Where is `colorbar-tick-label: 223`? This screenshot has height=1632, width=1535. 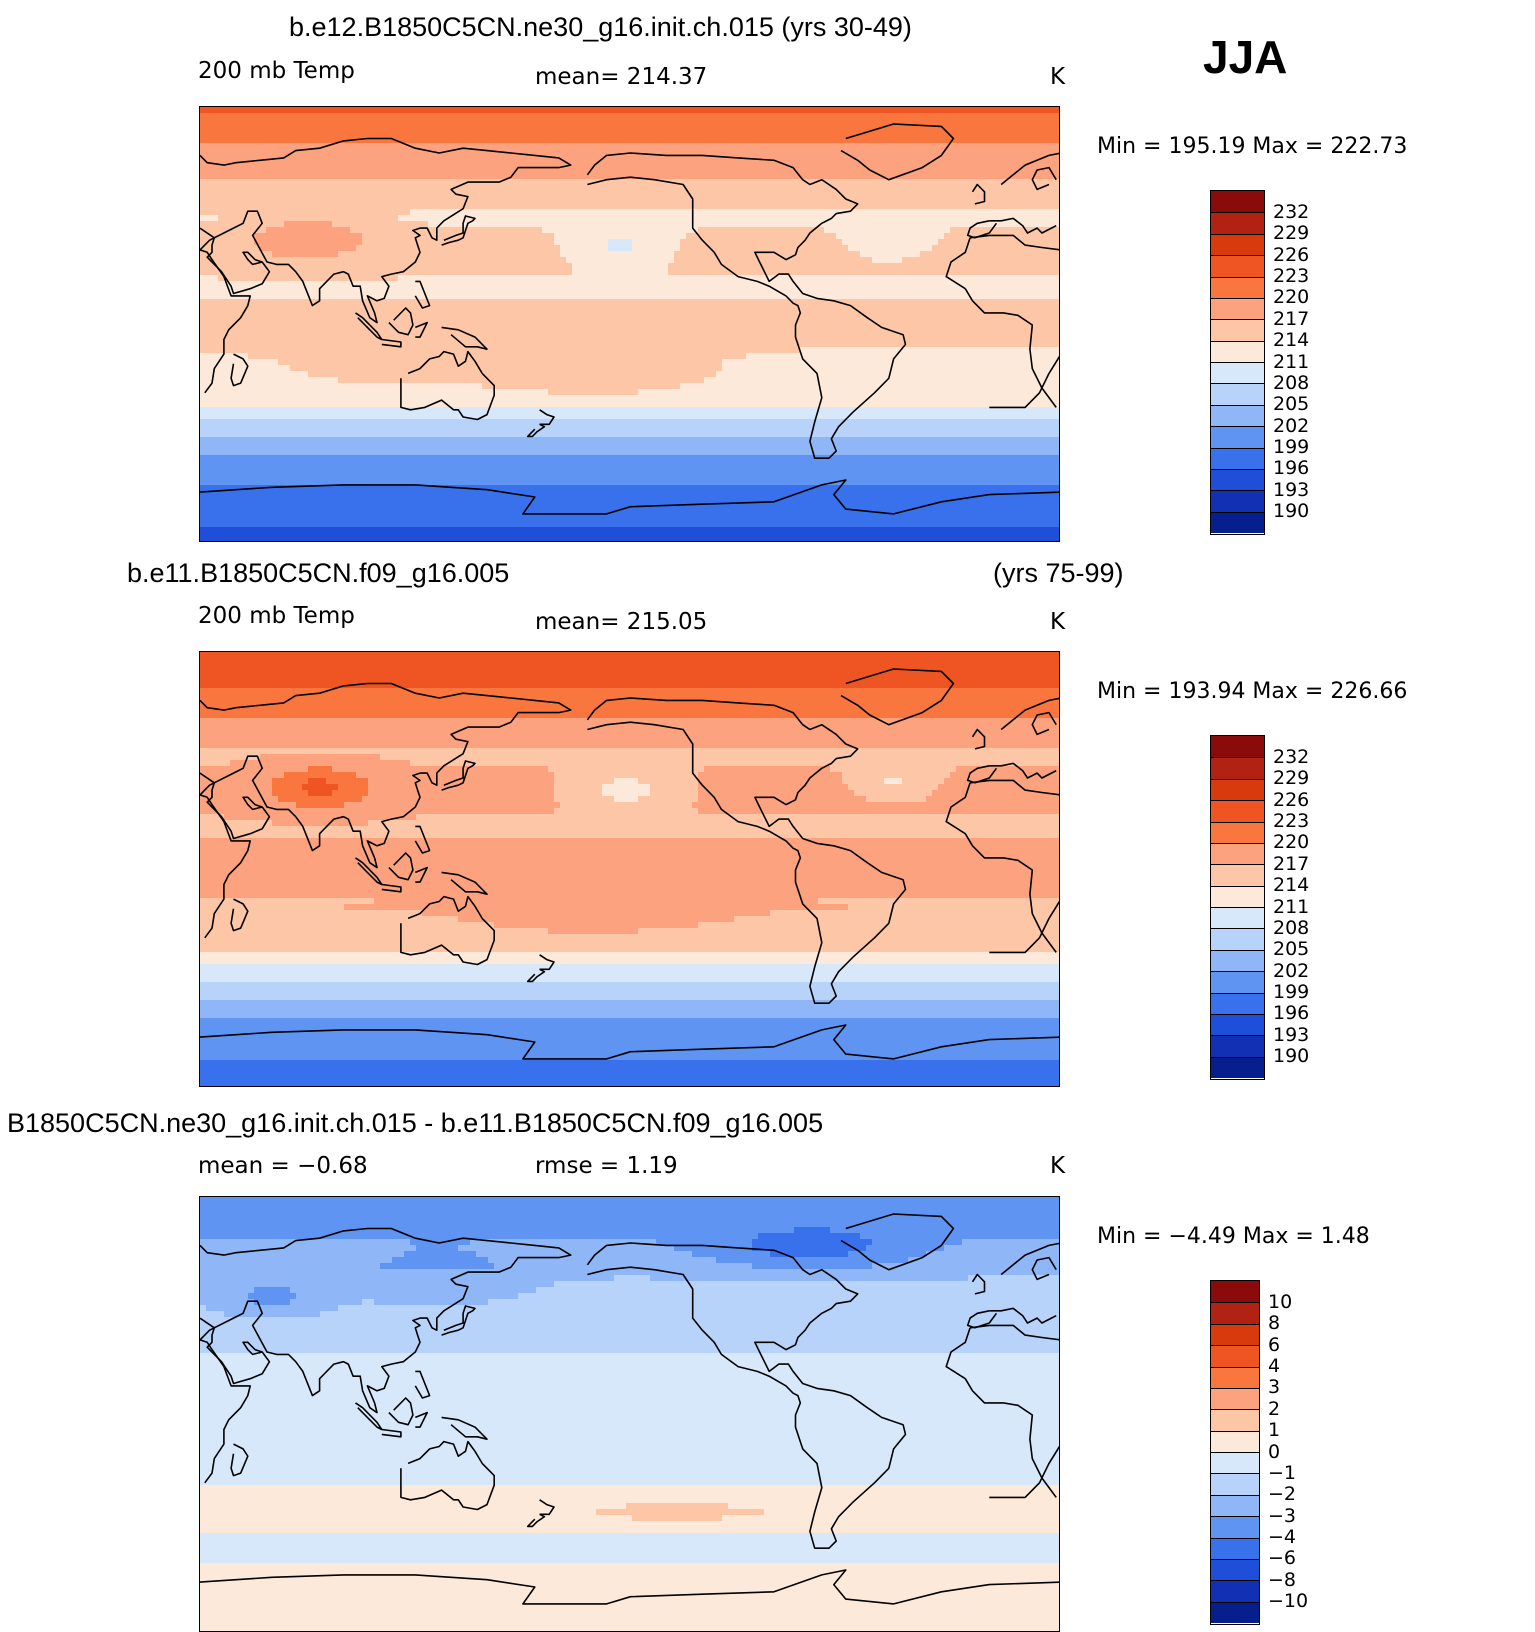 colorbar-tick-label: 223 is located at coordinates (1291, 821).